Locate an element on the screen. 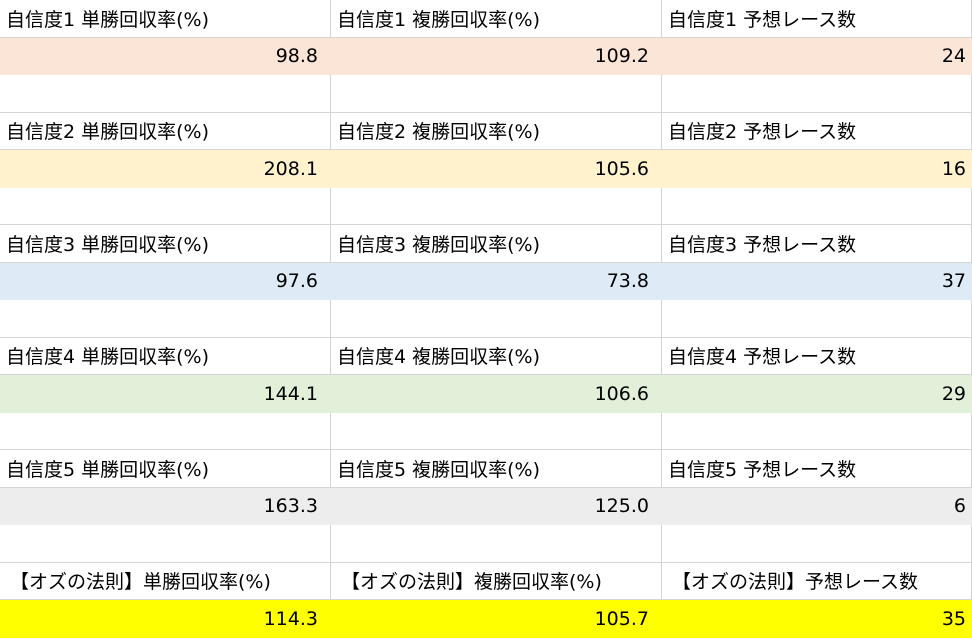 The width and height of the screenshot is (972, 639). header-row: 自信度5 単勝回収率(%) 自信度5 複勝回収率(%) 自信度5 予想レース数 is located at coordinates (486, 469).